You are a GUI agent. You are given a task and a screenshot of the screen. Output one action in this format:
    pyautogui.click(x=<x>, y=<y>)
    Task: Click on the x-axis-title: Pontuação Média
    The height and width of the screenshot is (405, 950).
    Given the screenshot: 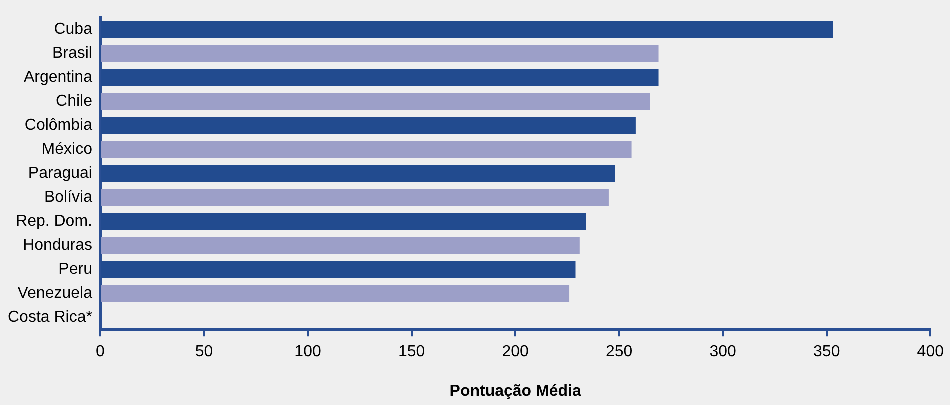 What is the action you would take?
    pyautogui.click(x=516, y=391)
    